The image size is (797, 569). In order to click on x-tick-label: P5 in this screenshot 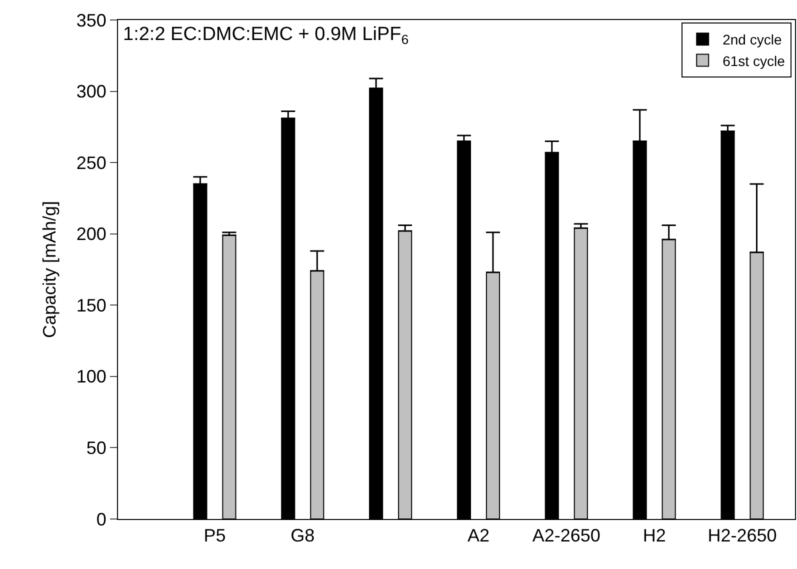, I will do `click(215, 536)`.